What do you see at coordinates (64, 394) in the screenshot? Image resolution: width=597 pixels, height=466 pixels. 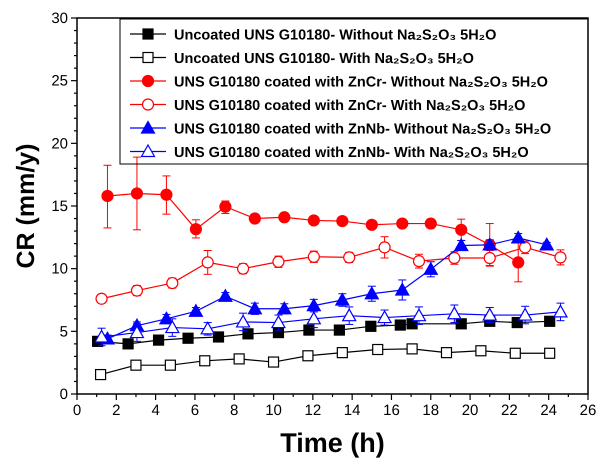 I see `y-tick-label: 0` at bounding box center [64, 394].